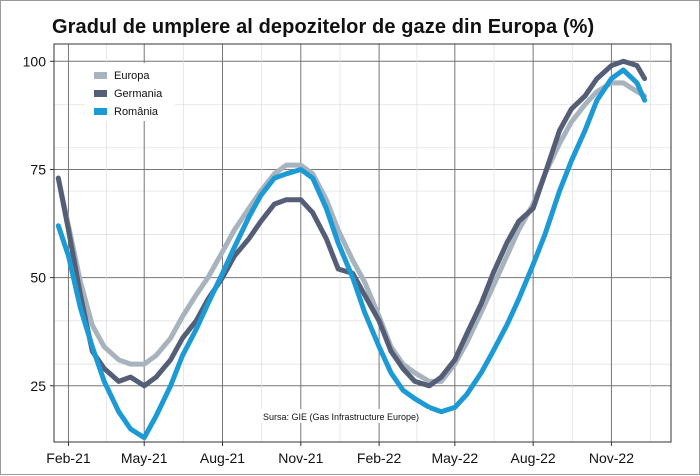 This screenshot has width=700, height=476. I want to click on source-background, so click(341, 416).